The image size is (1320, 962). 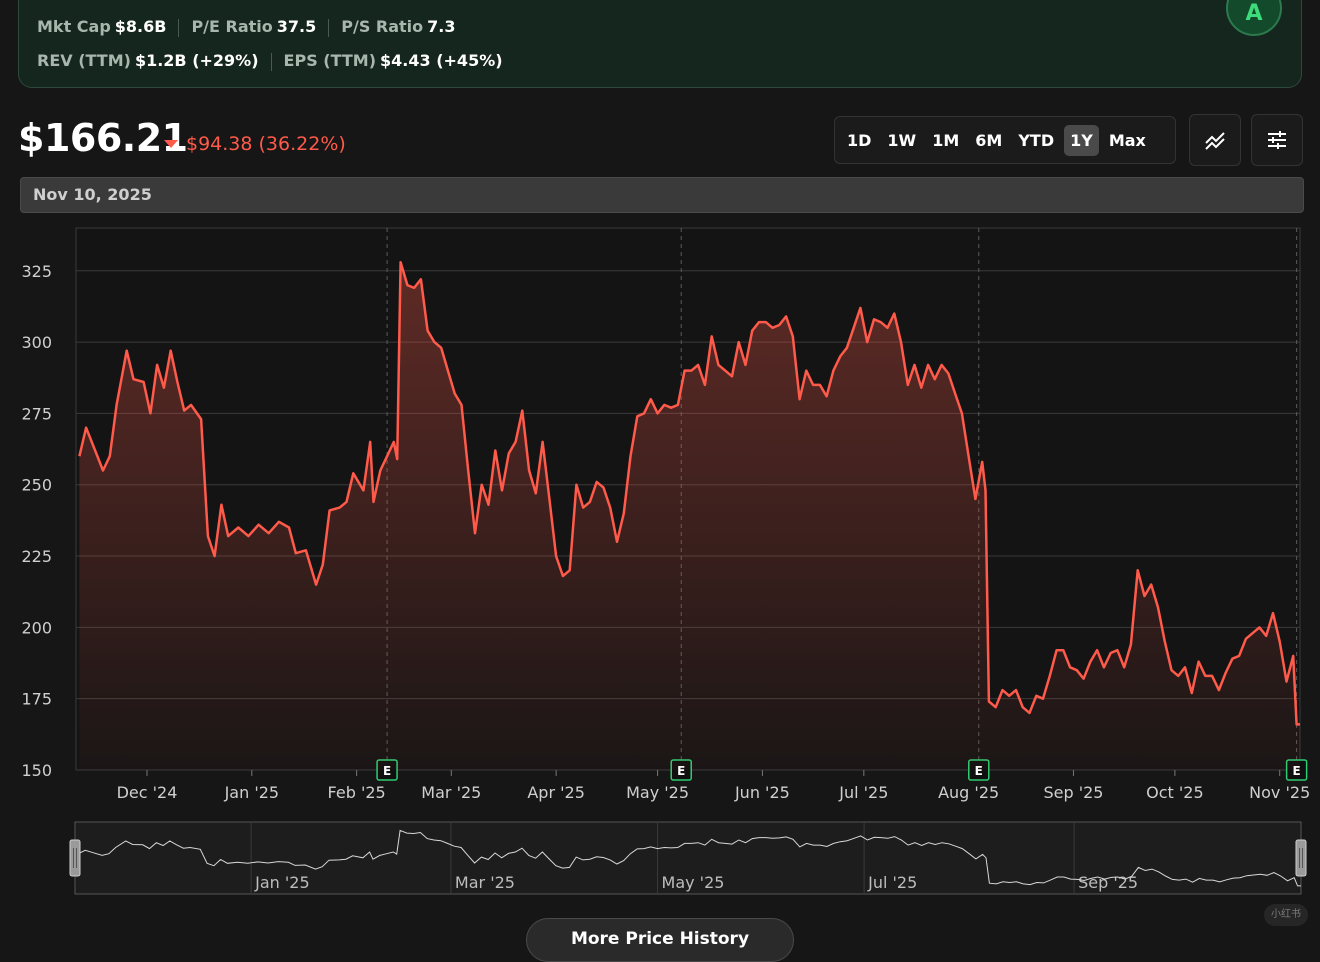 I want to click on more-price-history-button: More Price History, so click(x=660, y=940).